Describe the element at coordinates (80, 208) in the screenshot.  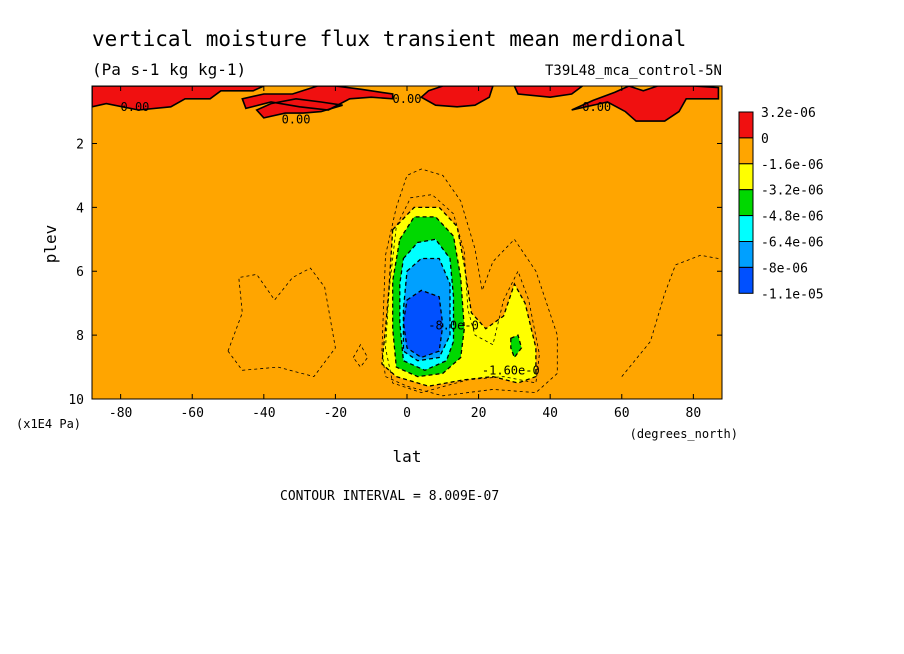
I see `y-tick-label-1: 4` at that location.